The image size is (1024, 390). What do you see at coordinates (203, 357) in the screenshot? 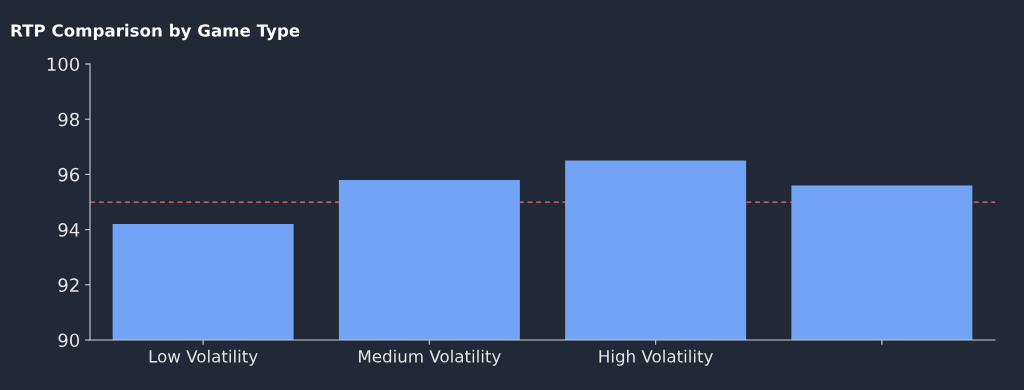
I see `x-tick-label: Low Volatility` at bounding box center [203, 357].